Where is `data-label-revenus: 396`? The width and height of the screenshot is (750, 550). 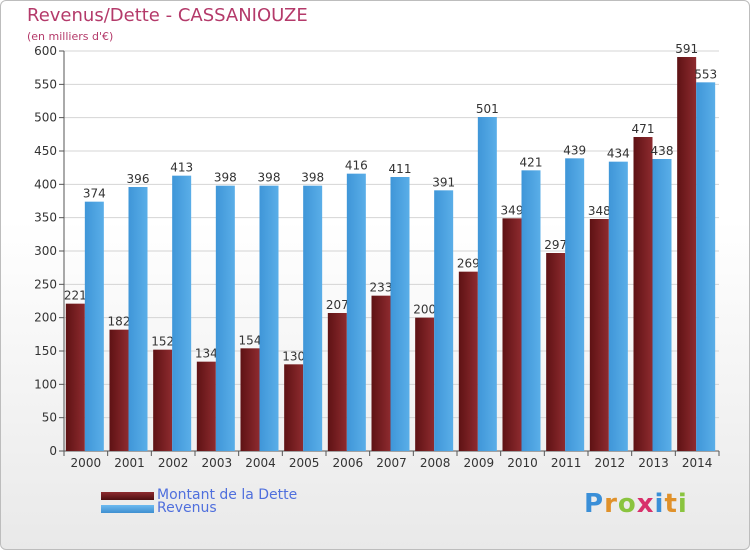 data-label-revenus: 396 is located at coordinates (138, 179).